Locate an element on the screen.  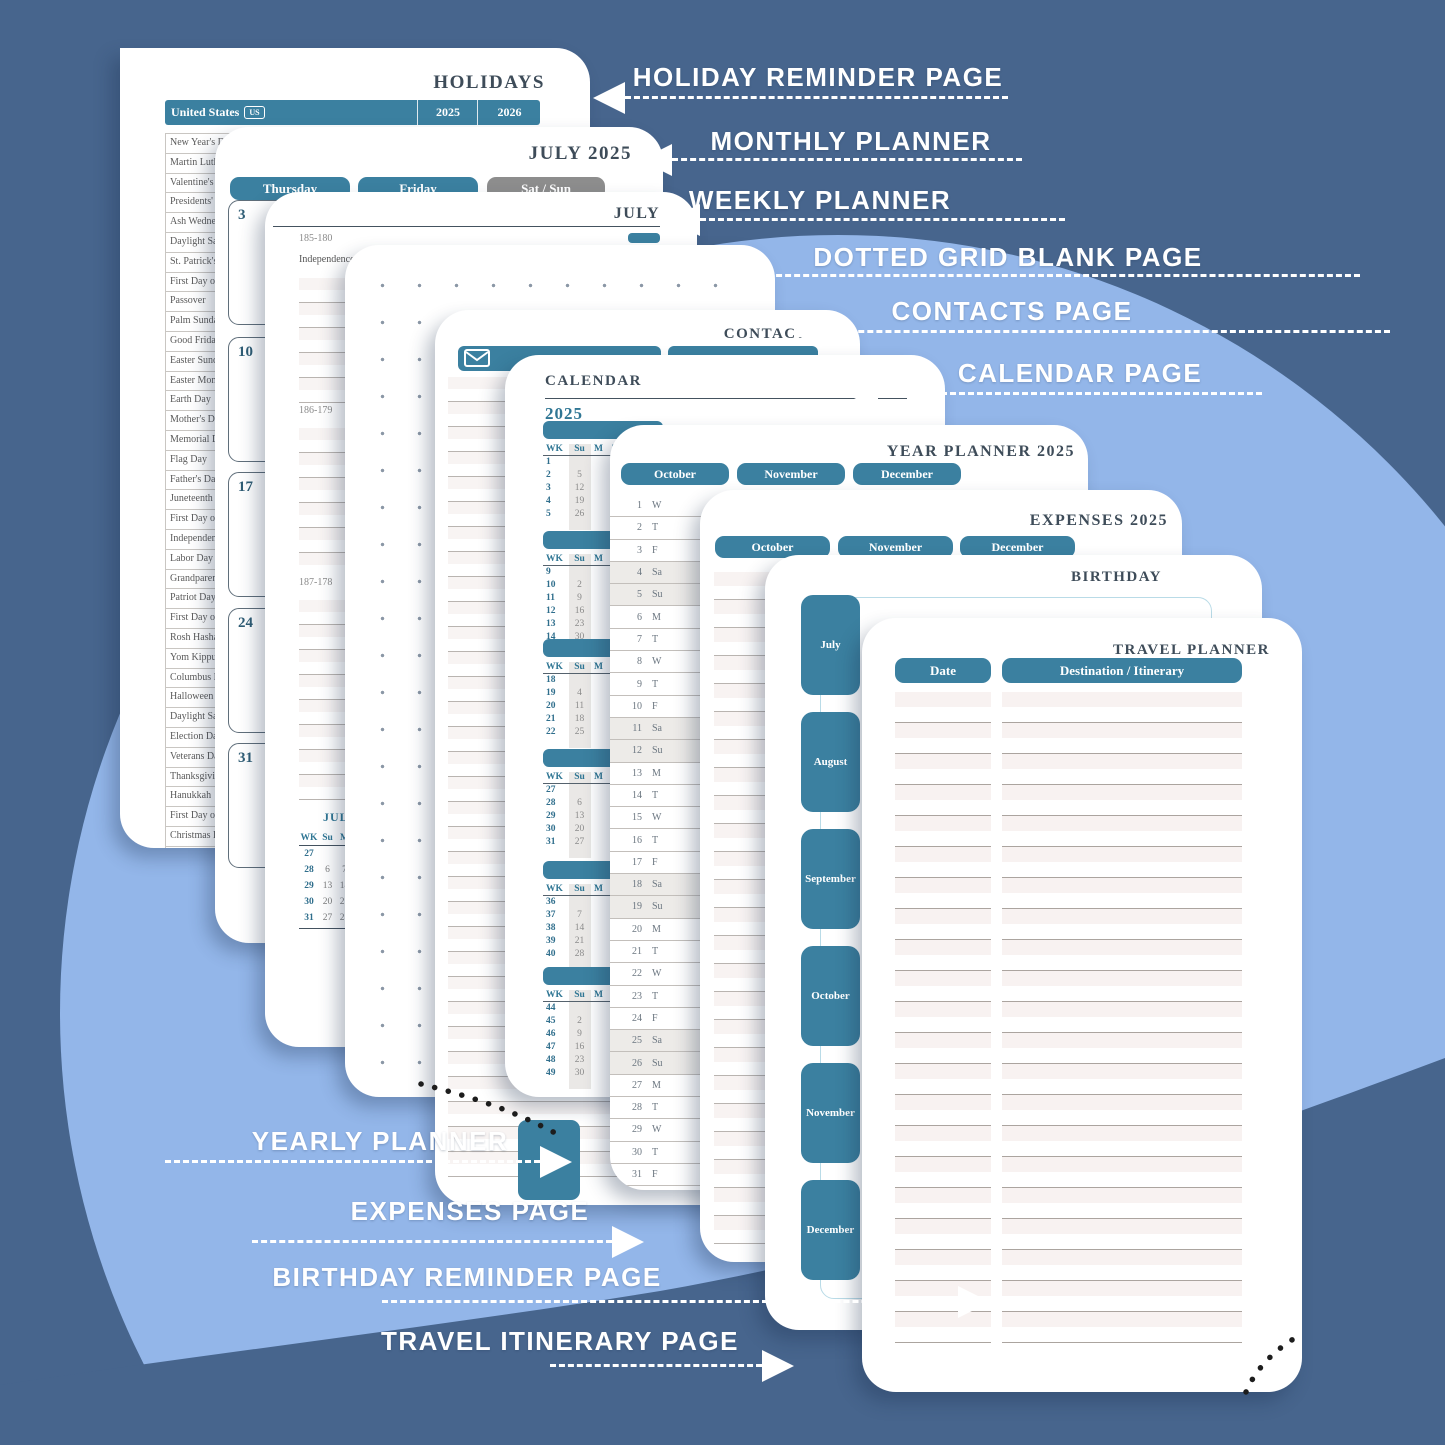
holidays-header-bar: United States US 2025 2026 is located at coordinates (352, 112).